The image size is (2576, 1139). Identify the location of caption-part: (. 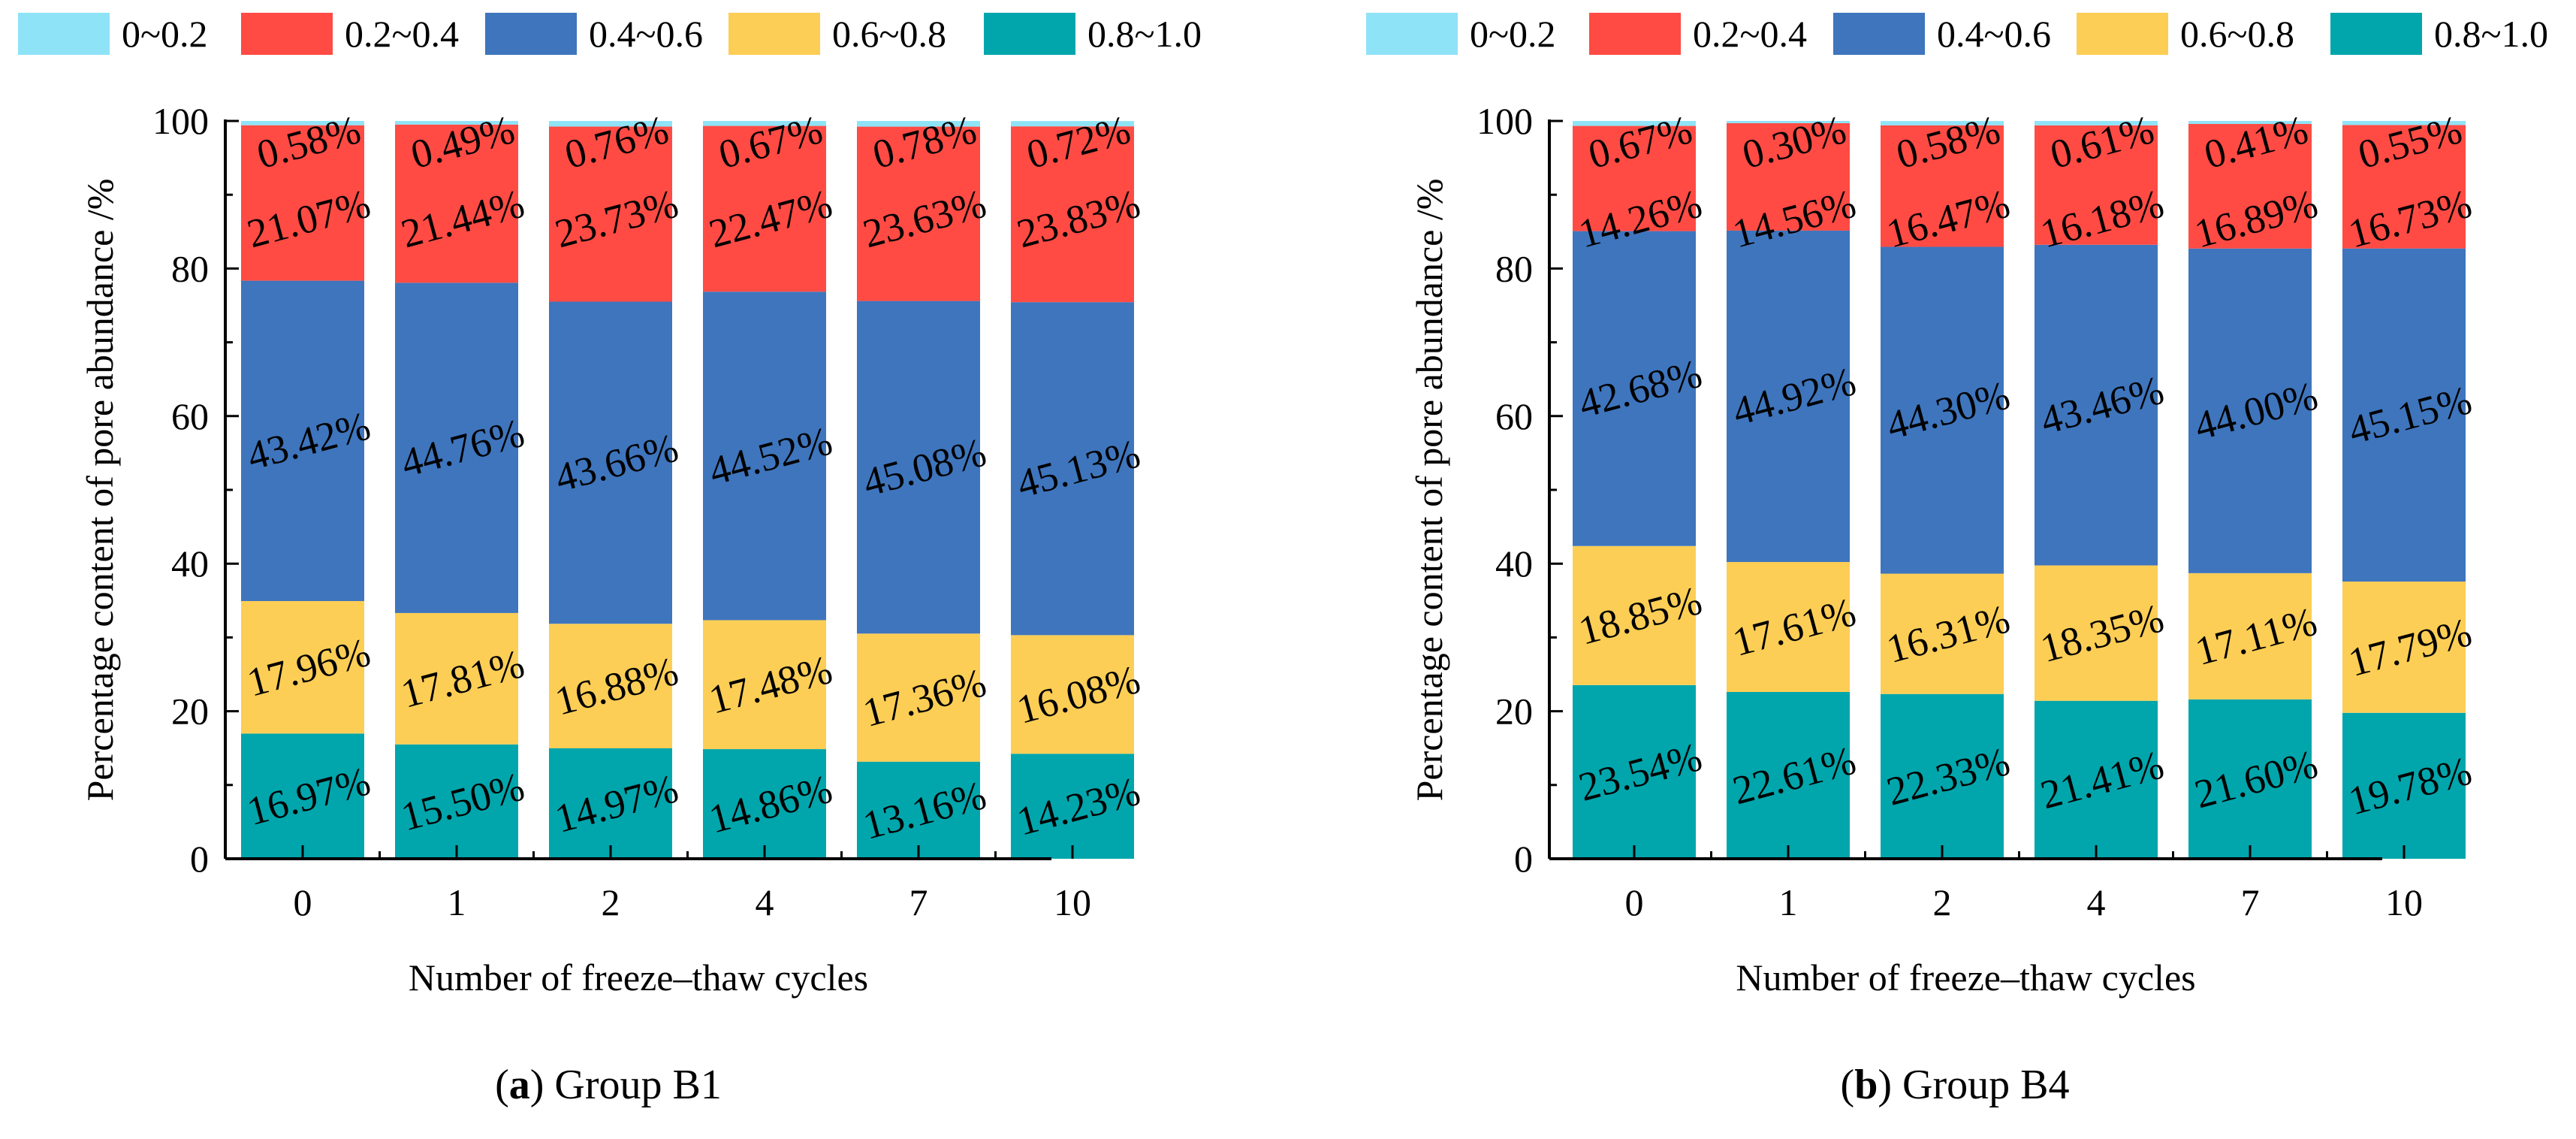
(502, 1085).